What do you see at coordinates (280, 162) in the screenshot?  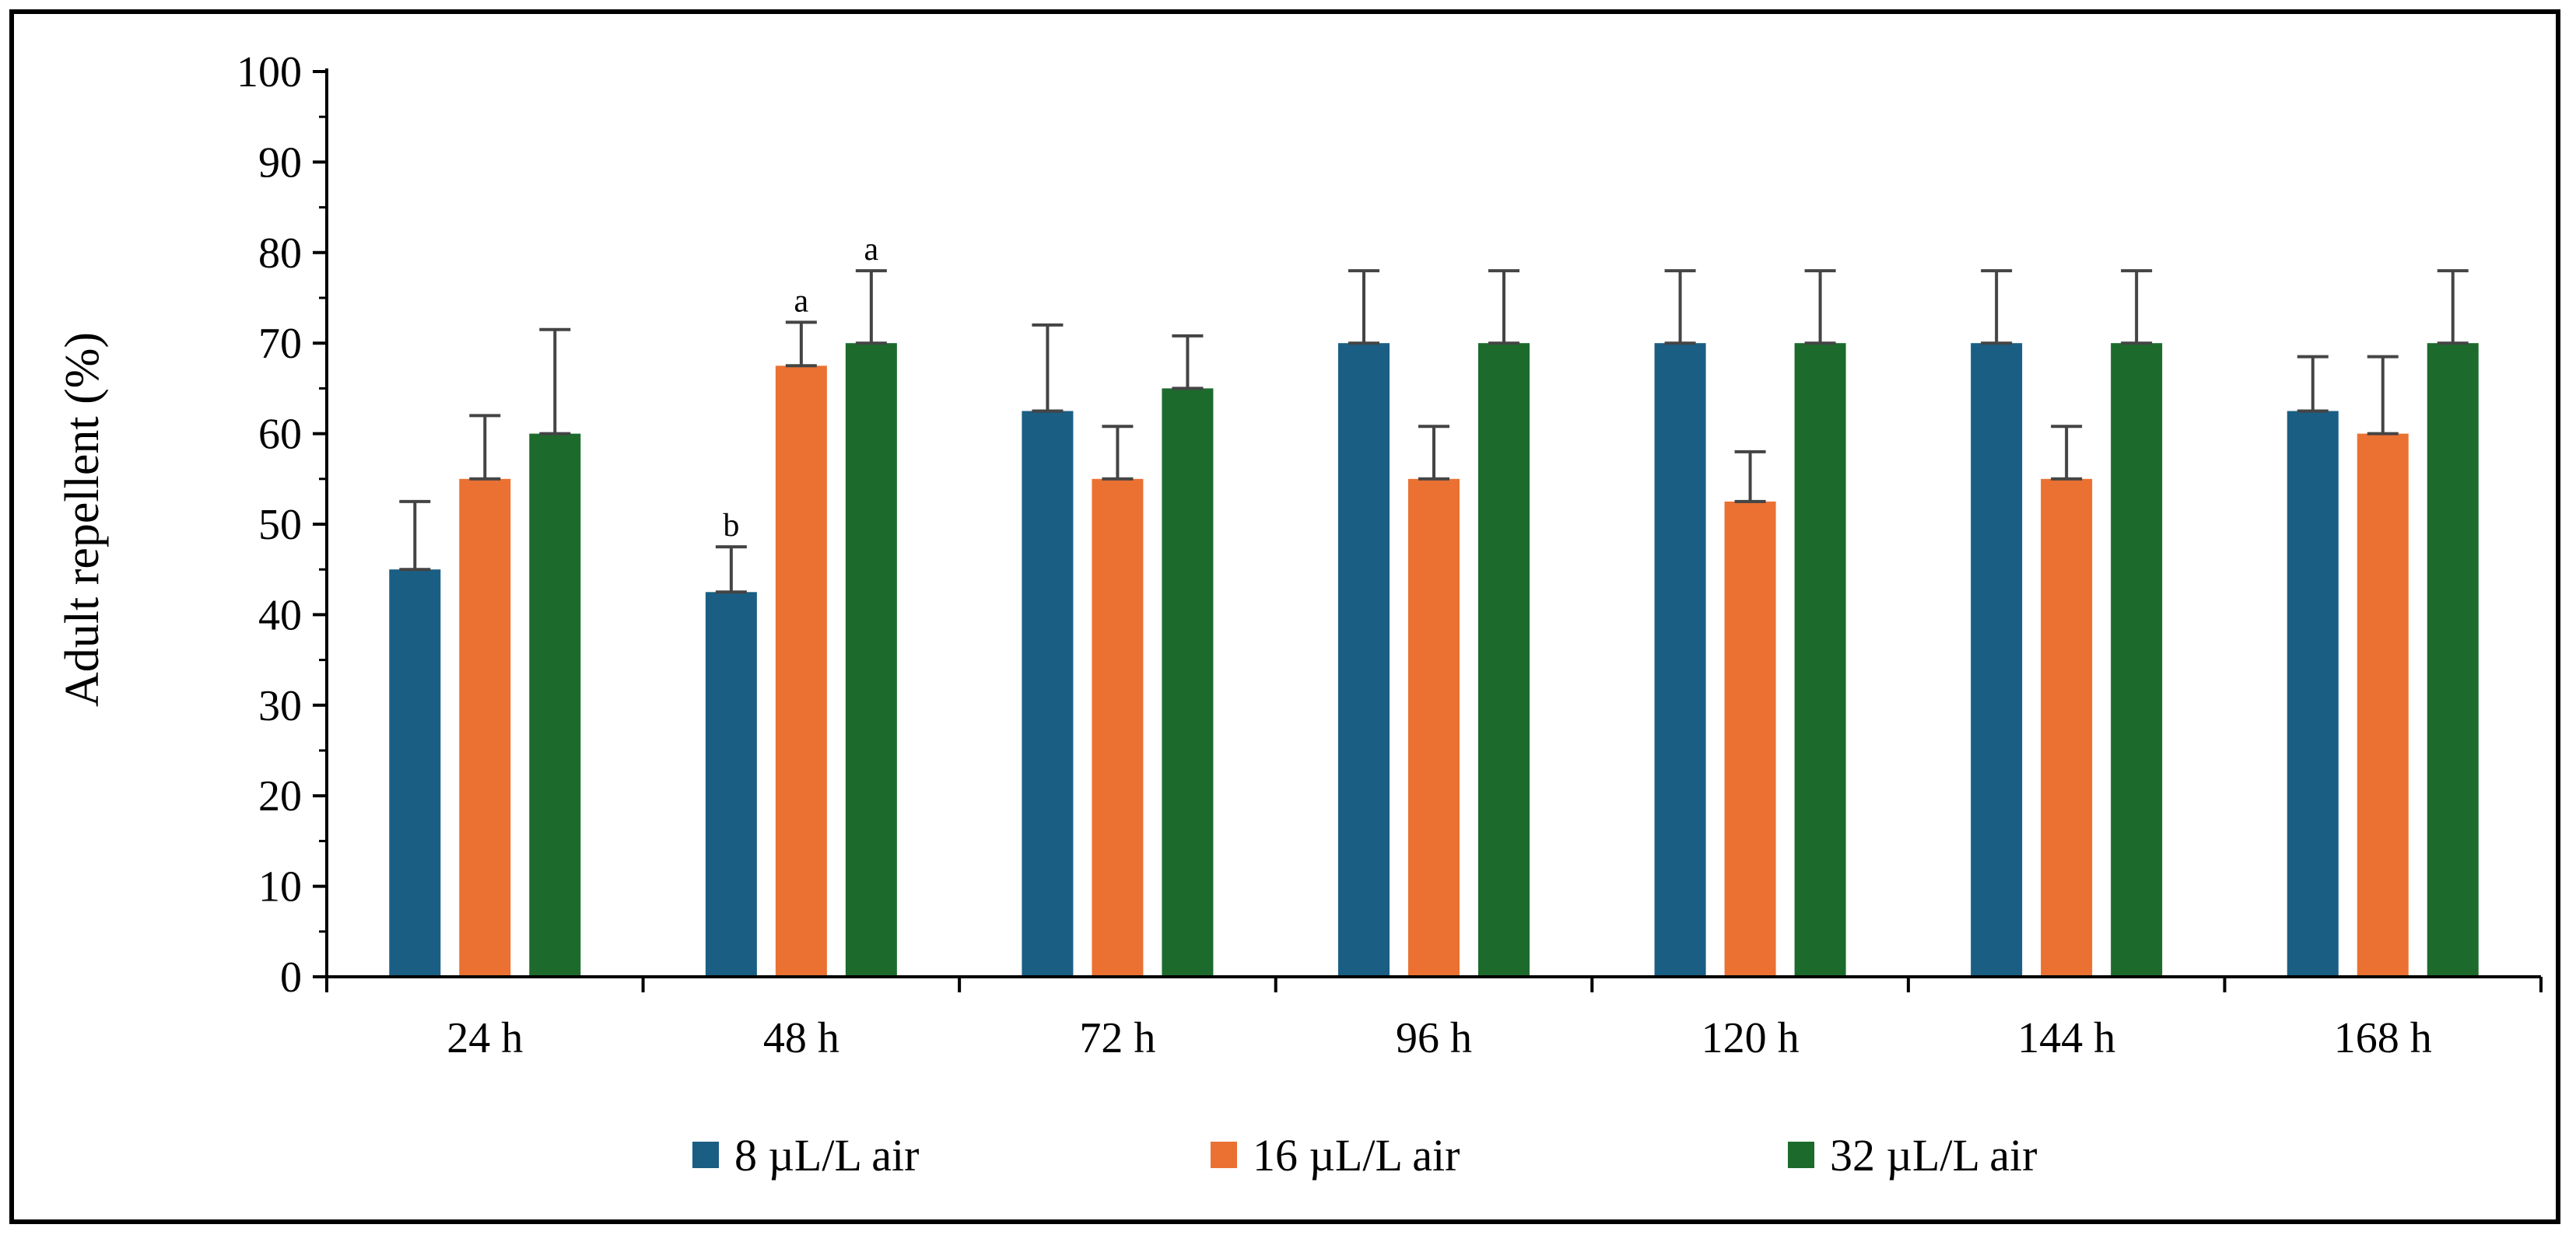 I see `y-tick-label: 90` at bounding box center [280, 162].